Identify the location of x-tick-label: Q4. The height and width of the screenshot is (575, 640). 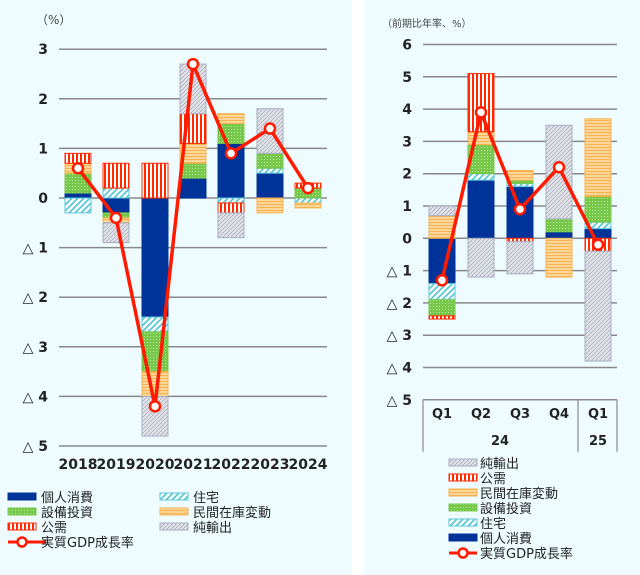
(559, 414).